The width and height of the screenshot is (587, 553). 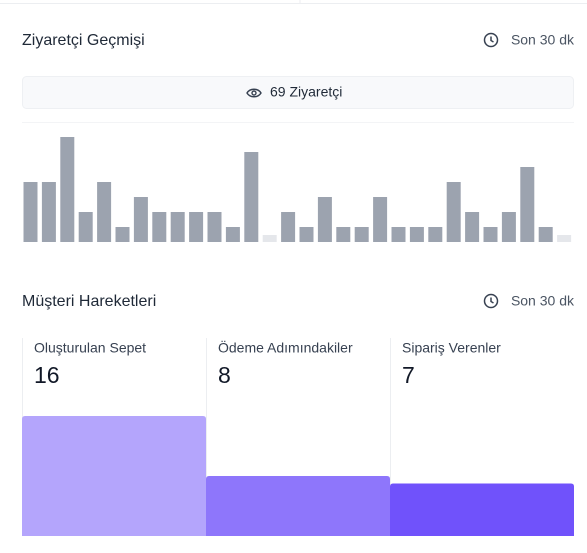 I want to click on step-value: 7, so click(x=408, y=375).